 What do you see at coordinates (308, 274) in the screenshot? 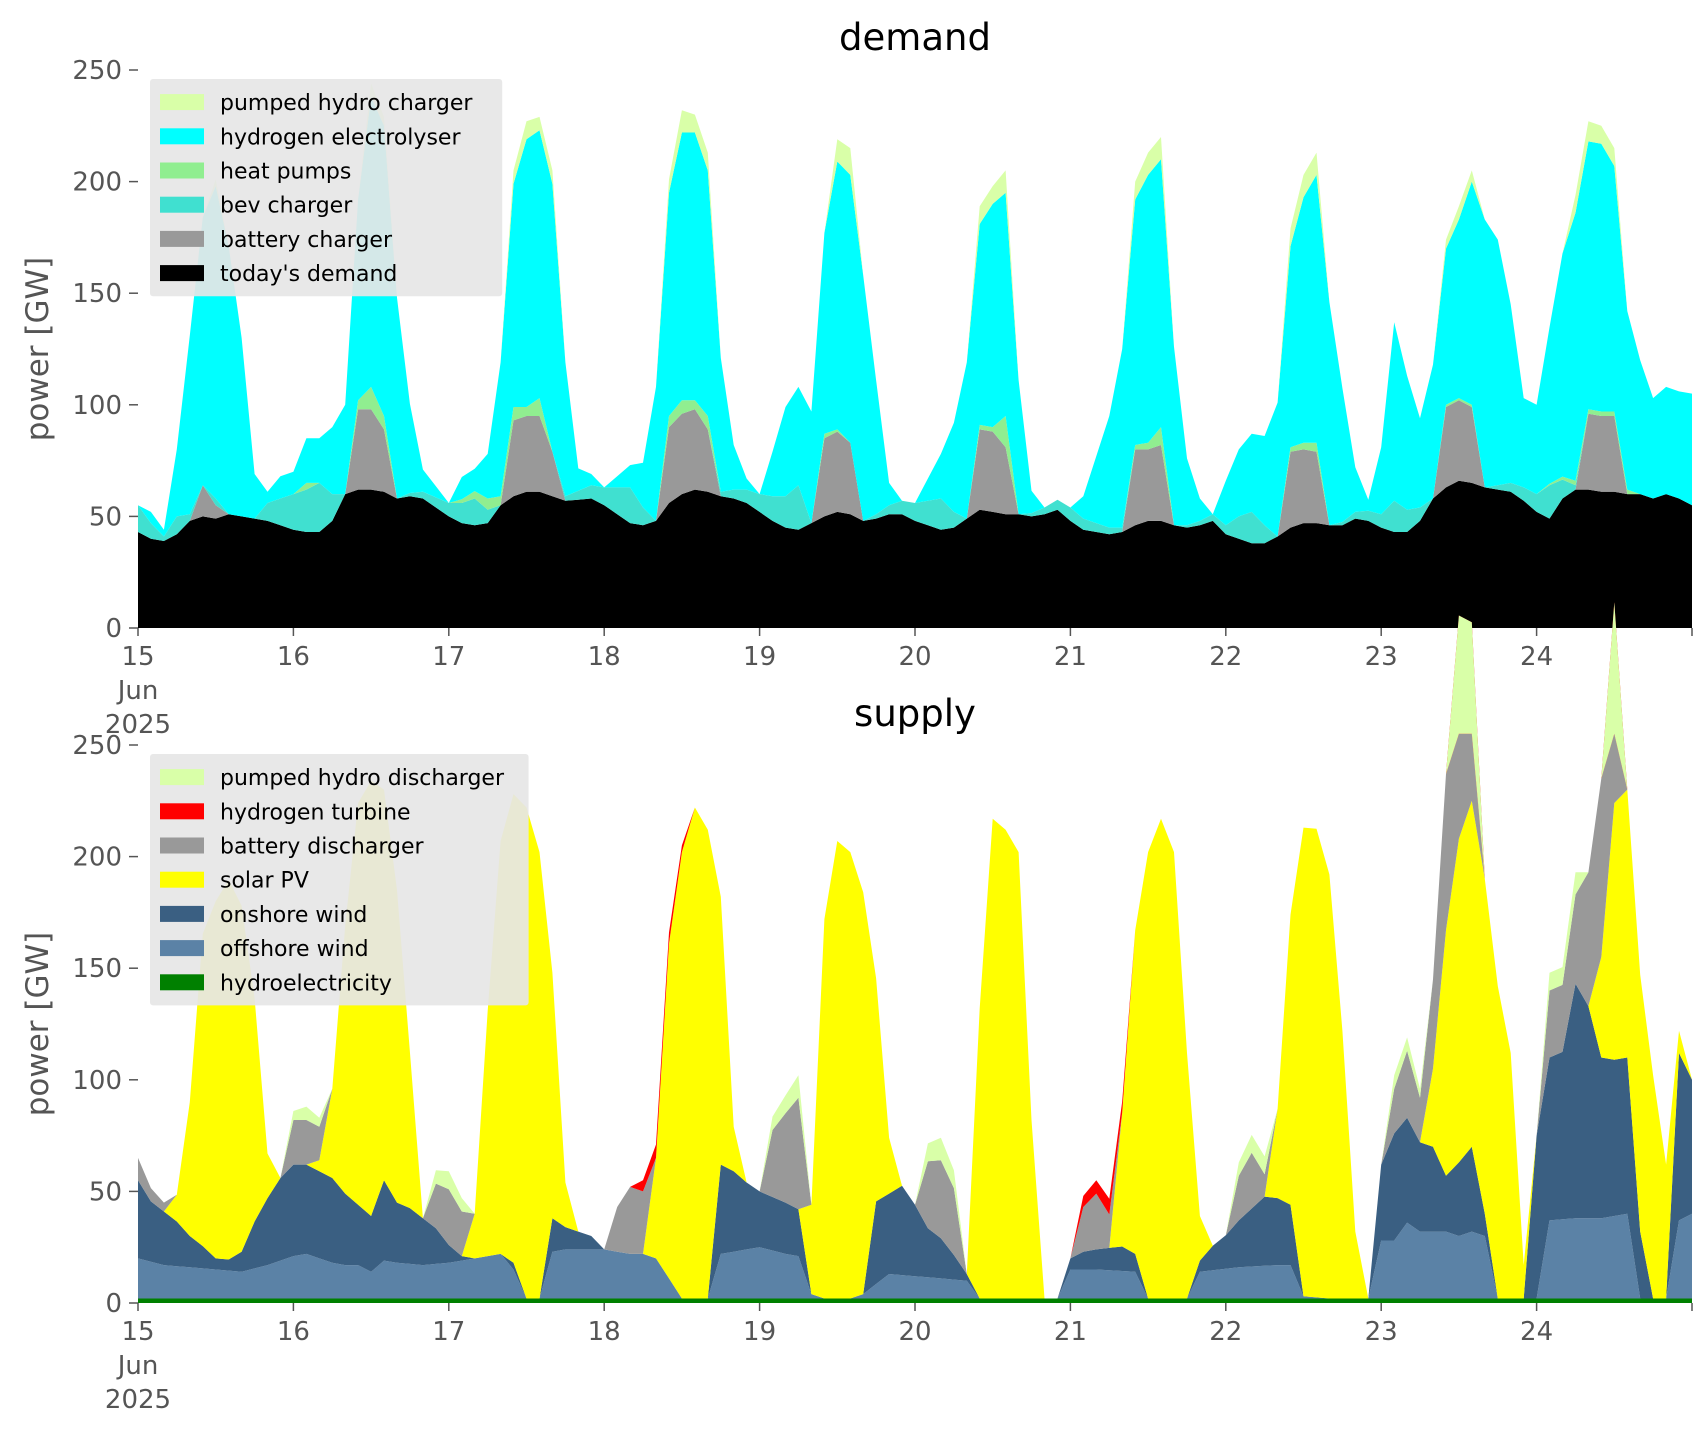
I see `legend-label-today-s-demand: today's demand` at bounding box center [308, 274].